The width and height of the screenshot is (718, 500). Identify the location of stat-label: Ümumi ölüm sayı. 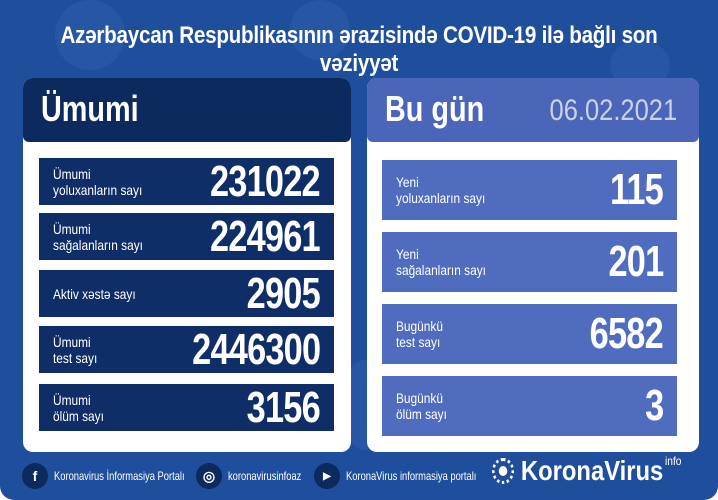
(78, 407).